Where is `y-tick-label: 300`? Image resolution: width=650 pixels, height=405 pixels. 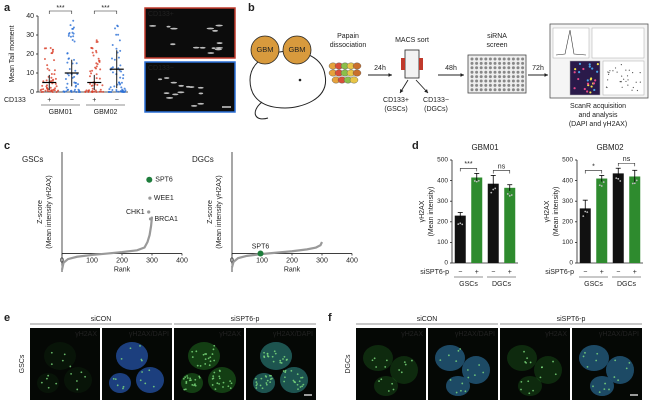 y-tick-label: 300 is located at coordinates (442, 201).